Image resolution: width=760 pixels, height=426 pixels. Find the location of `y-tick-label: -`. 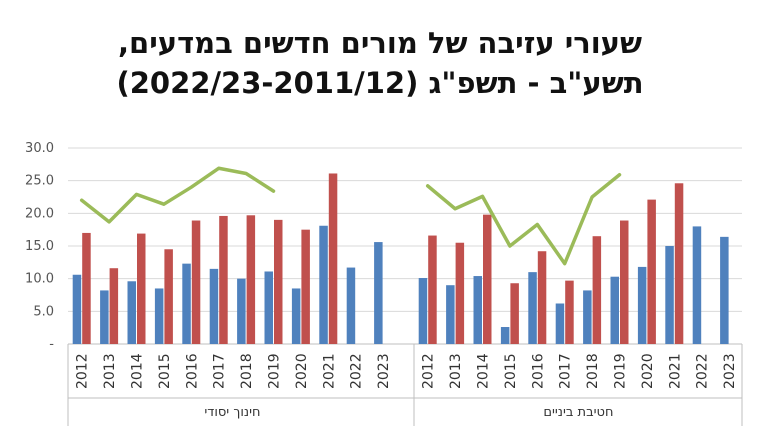

y-tick-label: - is located at coordinates (51, 344).